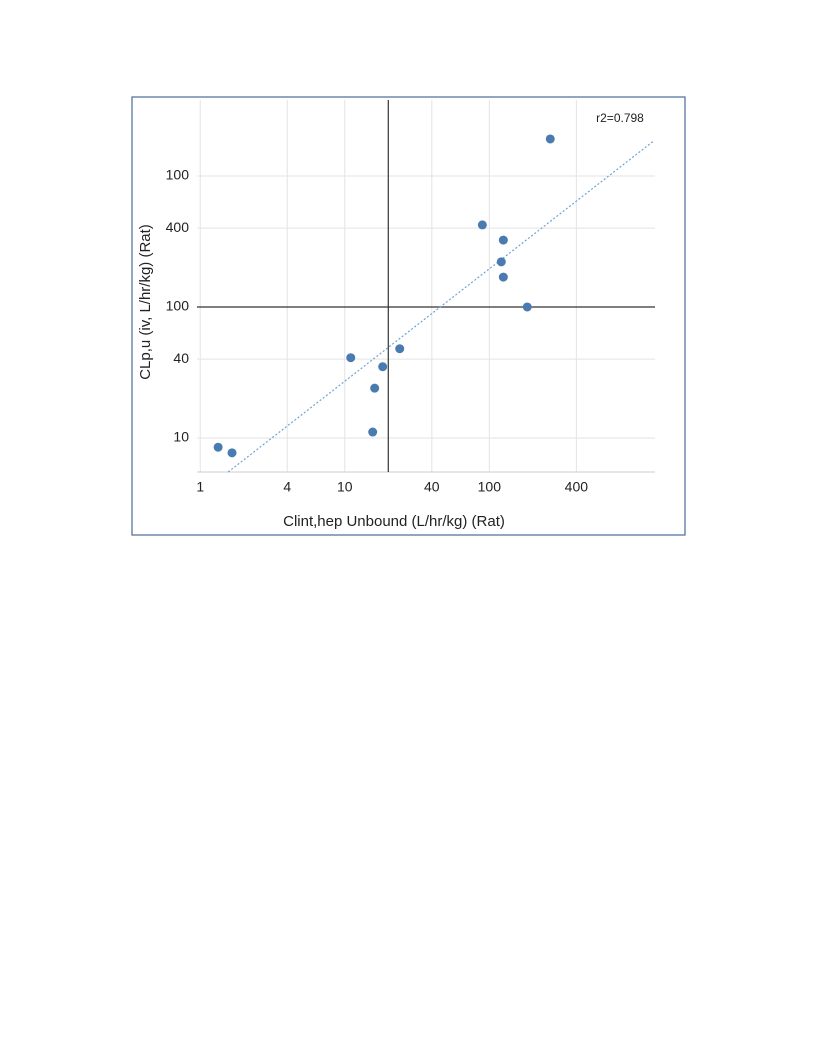 The image size is (816, 1061). Describe the element at coordinates (620, 118) in the screenshot. I see `annotation: r2=0.798` at that location.